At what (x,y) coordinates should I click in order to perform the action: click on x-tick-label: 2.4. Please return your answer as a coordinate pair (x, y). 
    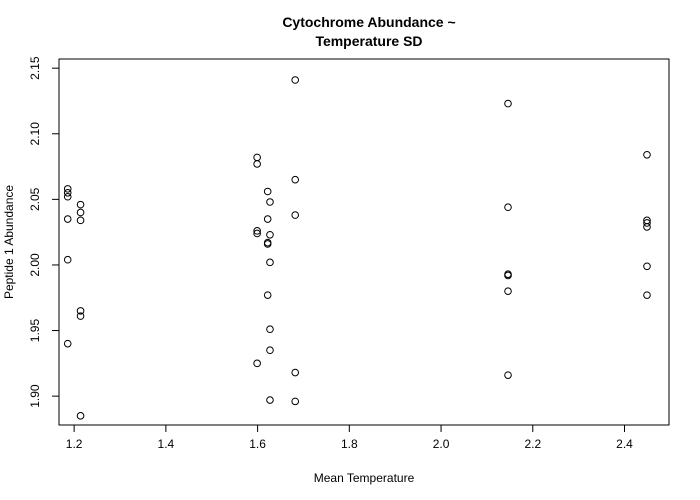
    Looking at the image, I should click on (624, 444).